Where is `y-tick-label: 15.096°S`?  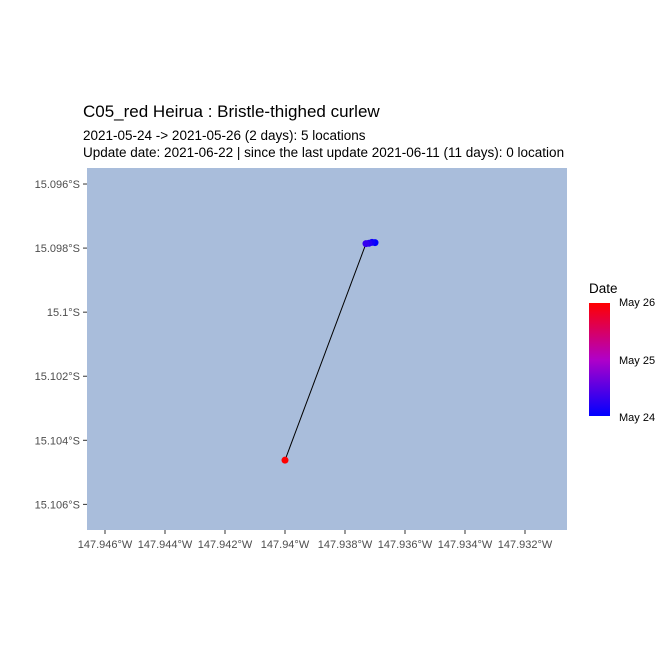
y-tick-label: 15.096°S is located at coordinates (57, 185).